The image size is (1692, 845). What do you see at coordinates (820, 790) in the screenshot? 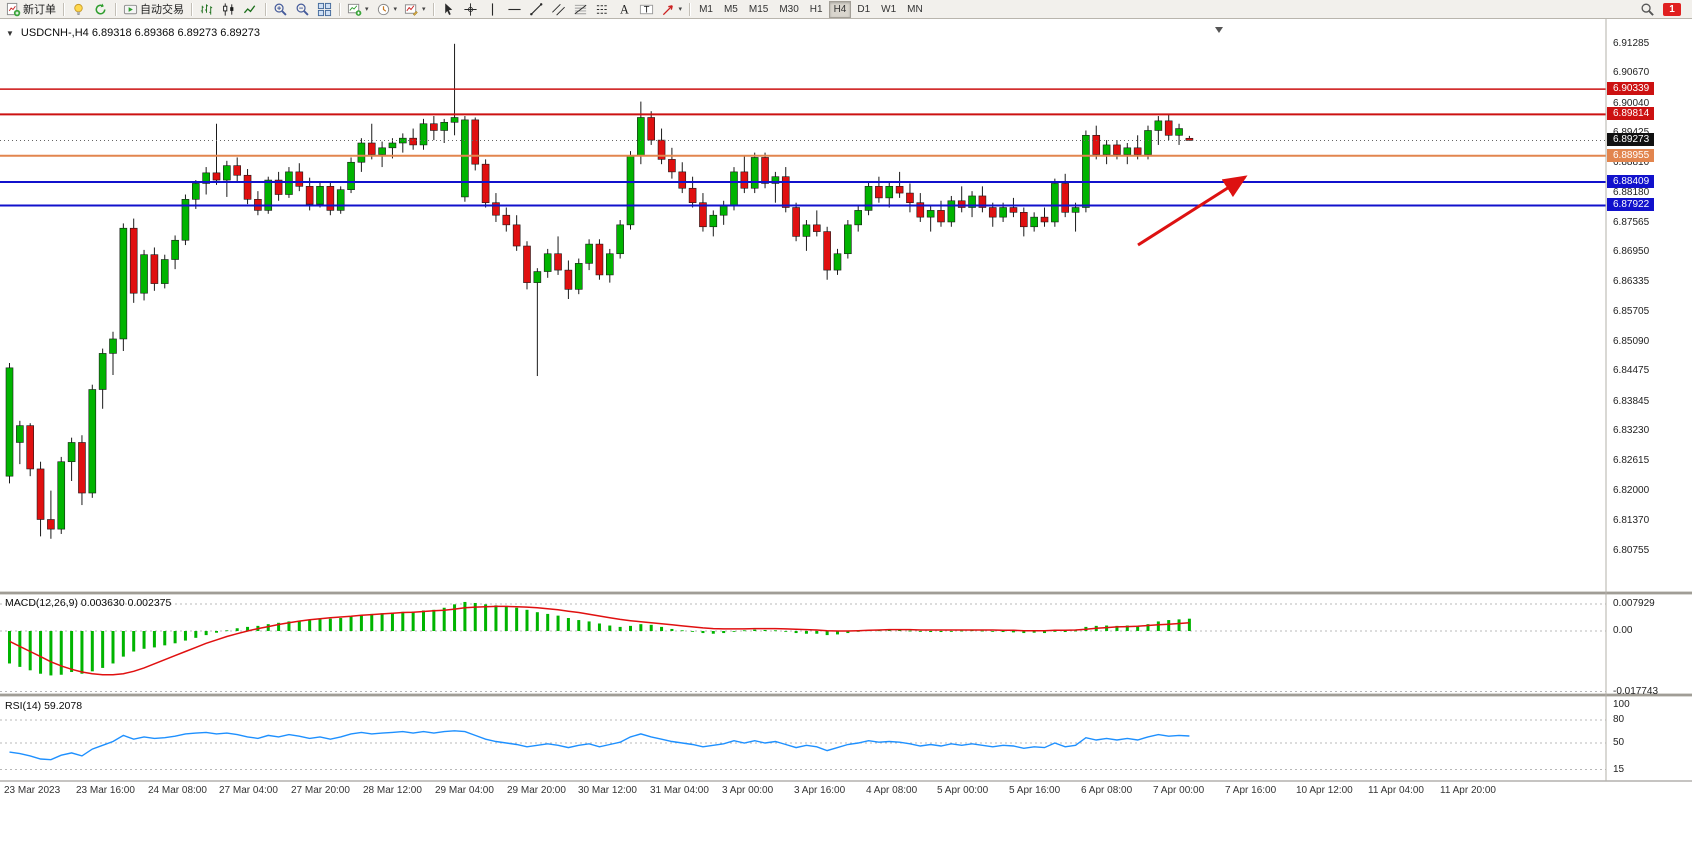
I see `time-label: 3 Apr 16:00` at bounding box center [820, 790].